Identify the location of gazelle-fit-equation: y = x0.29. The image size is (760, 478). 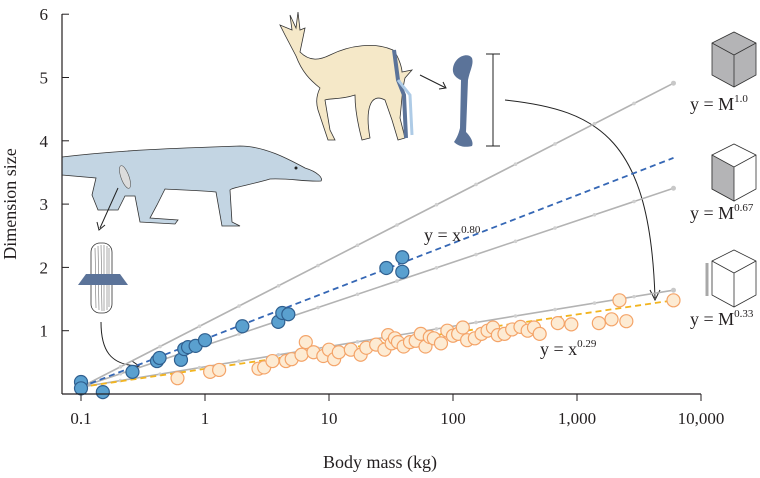
(568, 348).